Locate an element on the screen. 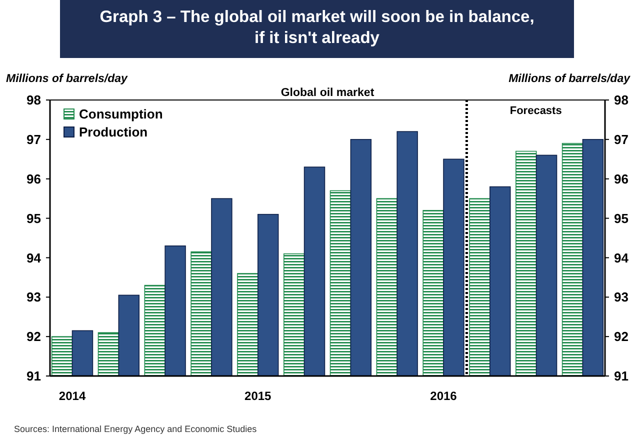 The height and width of the screenshot is (442, 634). y-axis-title: Millions of barrels/day is located at coordinates (67, 79).